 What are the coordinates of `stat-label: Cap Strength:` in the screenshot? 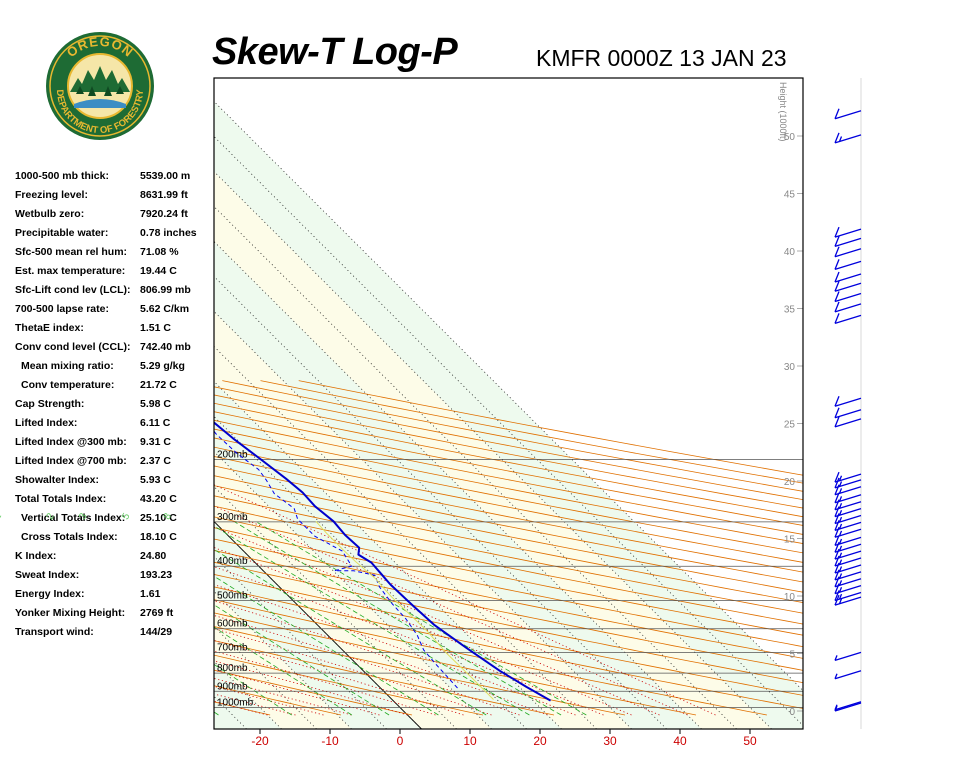 It's located at (50, 404).